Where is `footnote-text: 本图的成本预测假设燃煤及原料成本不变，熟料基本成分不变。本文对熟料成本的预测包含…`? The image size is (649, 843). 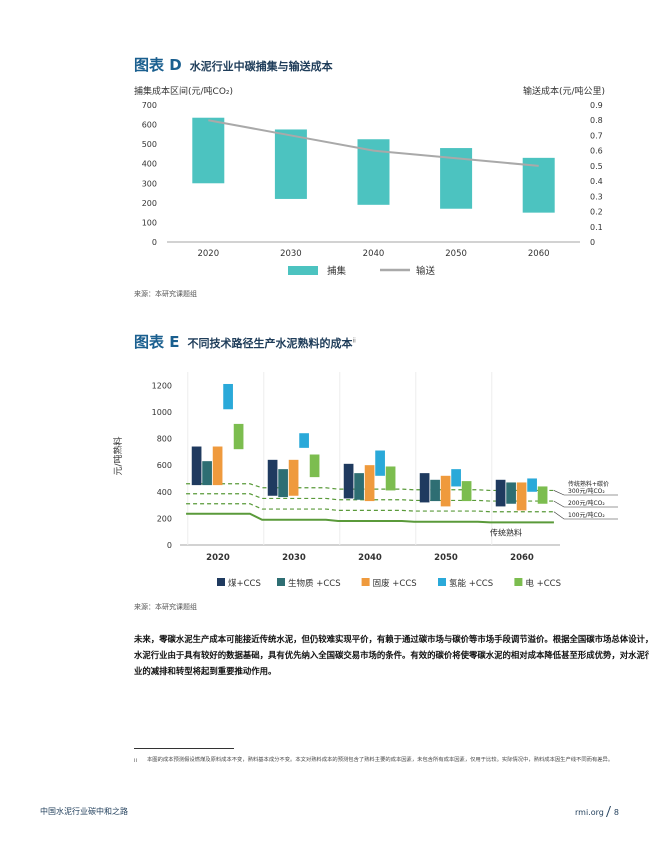 footnote-text: 本图的成本预测假设燃煤及原料成本不变，熟料基本成分不变。本文对熟料成本的预测包含… is located at coordinates (380, 760).